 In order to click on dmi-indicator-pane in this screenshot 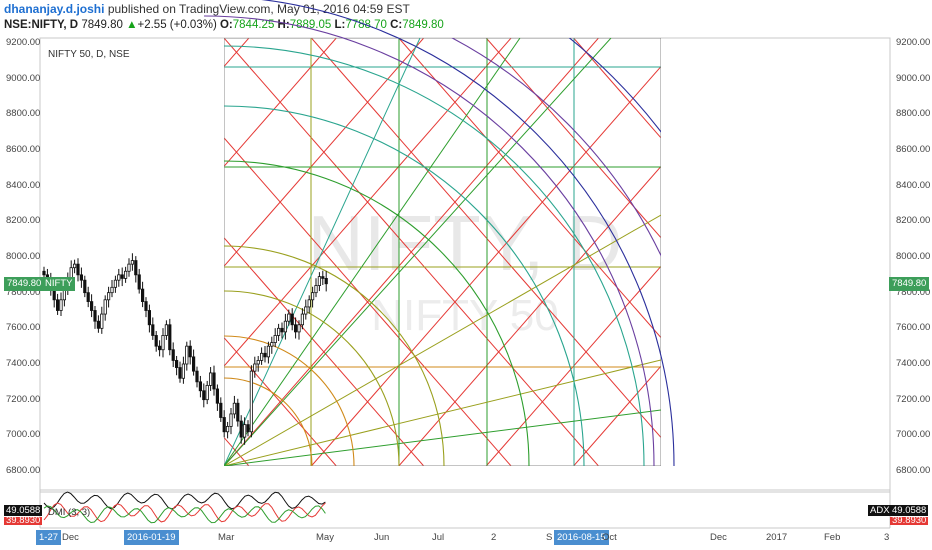, I will do `click(184, 507)`.